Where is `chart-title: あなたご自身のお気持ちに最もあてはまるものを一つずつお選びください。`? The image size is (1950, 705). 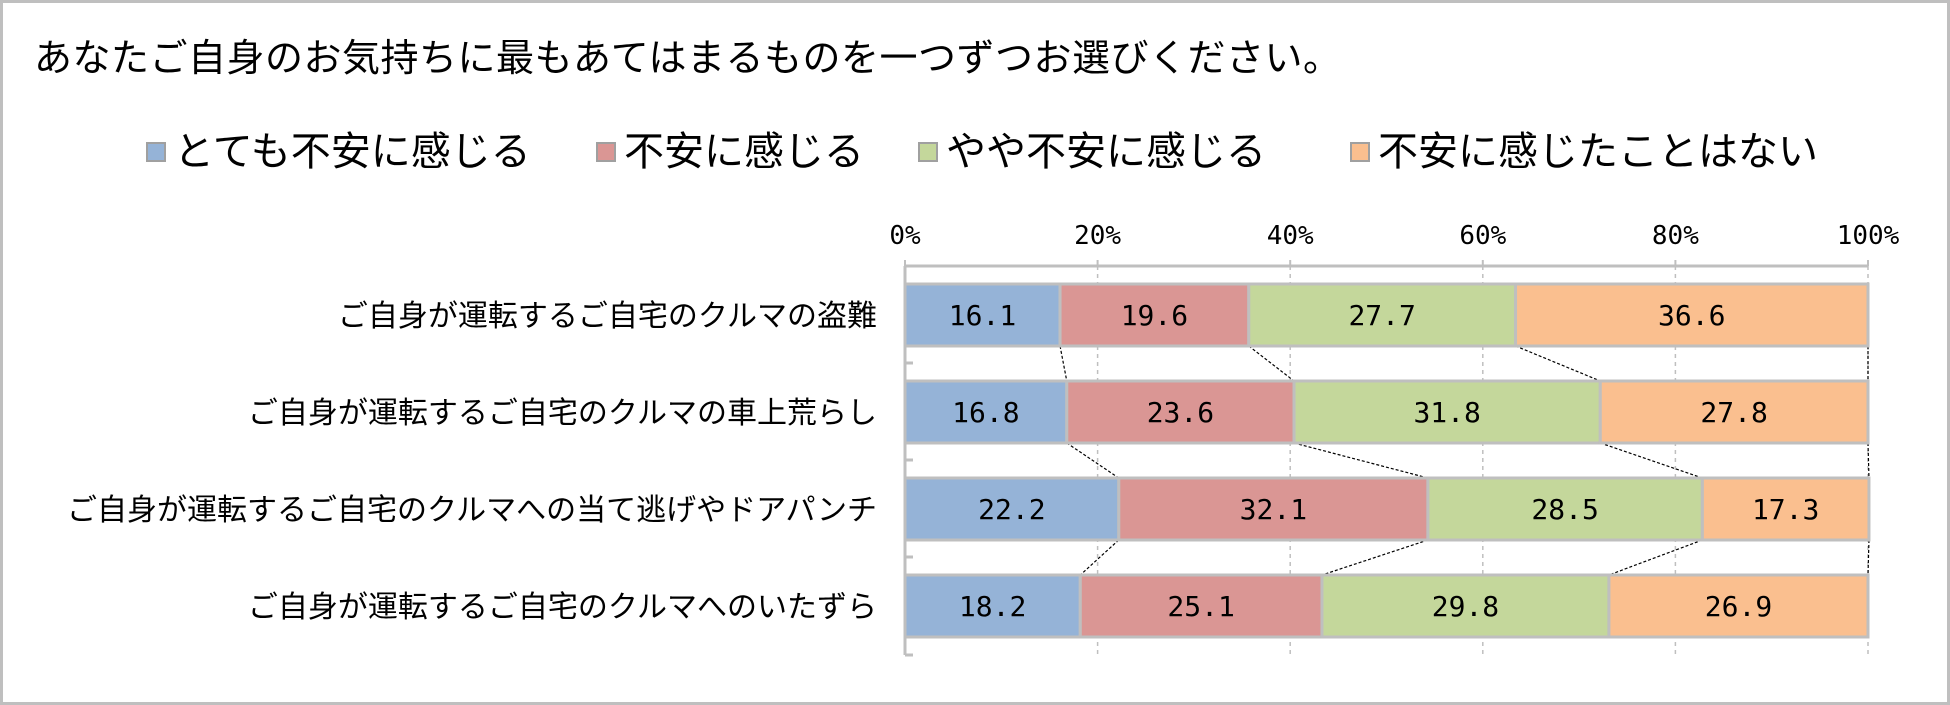 chart-title: あなたご自身のお気持ちに最もあてはまるものを一つずつお選びください。 is located at coordinates (688, 58).